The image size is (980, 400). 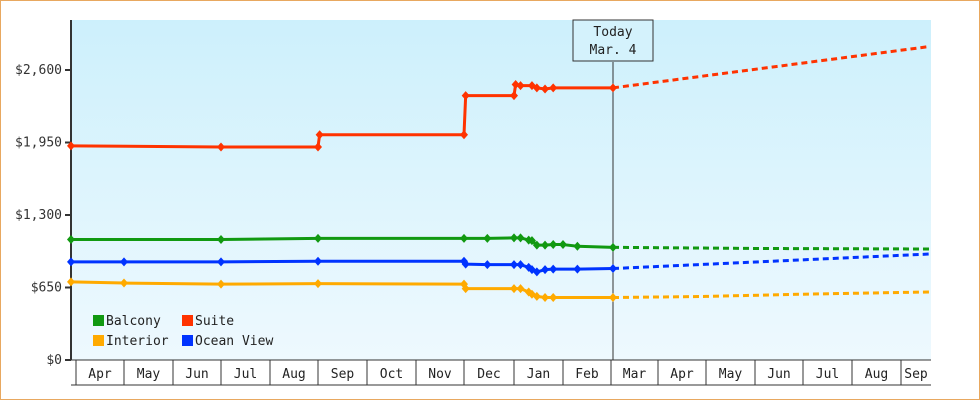 I want to click on y-tick-label: $1,300, so click(x=38, y=215).